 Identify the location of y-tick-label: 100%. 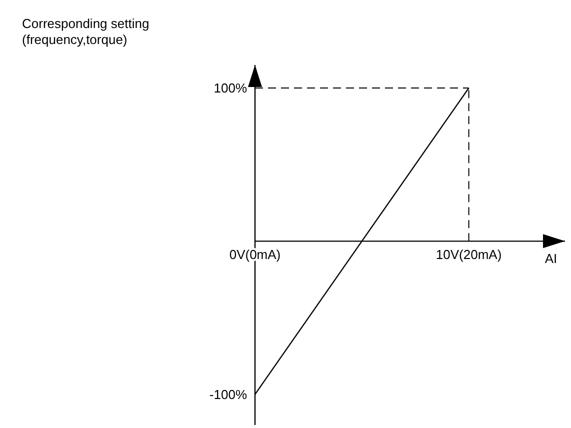
(231, 88).